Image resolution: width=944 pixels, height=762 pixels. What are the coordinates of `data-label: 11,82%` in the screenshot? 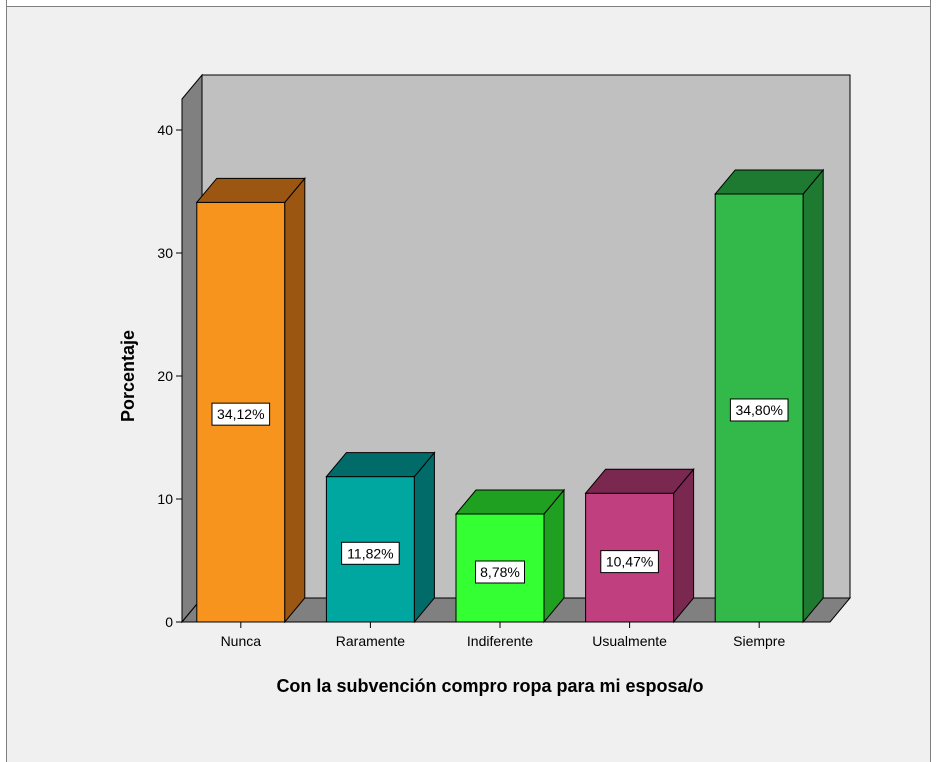 It's located at (370, 553).